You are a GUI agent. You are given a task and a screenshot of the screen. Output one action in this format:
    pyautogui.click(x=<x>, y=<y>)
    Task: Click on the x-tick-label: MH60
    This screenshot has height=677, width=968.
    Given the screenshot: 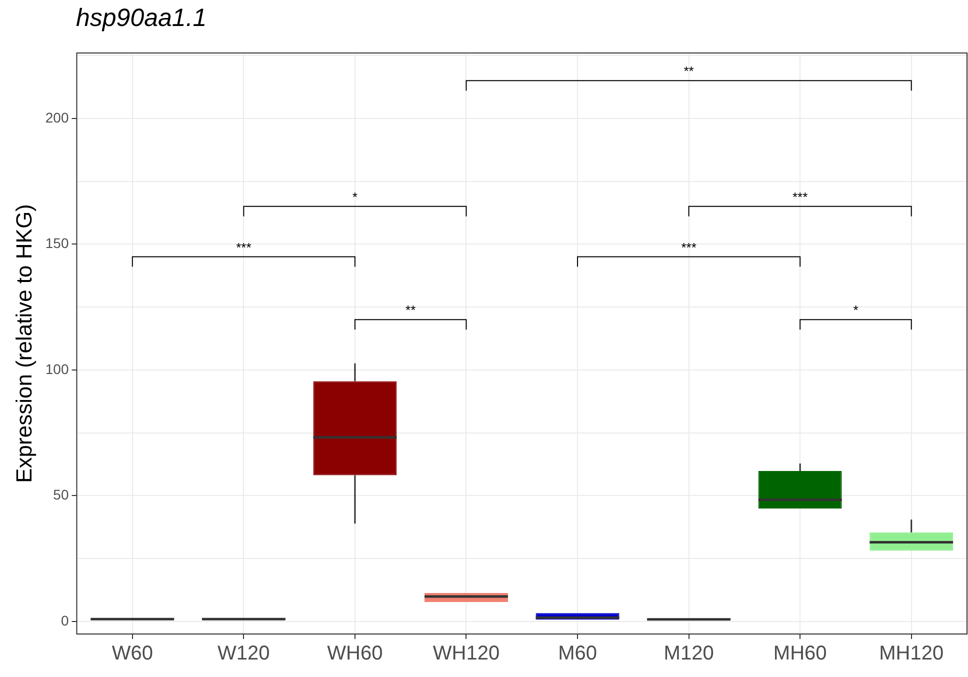 What is the action you would take?
    pyautogui.click(x=800, y=653)
    